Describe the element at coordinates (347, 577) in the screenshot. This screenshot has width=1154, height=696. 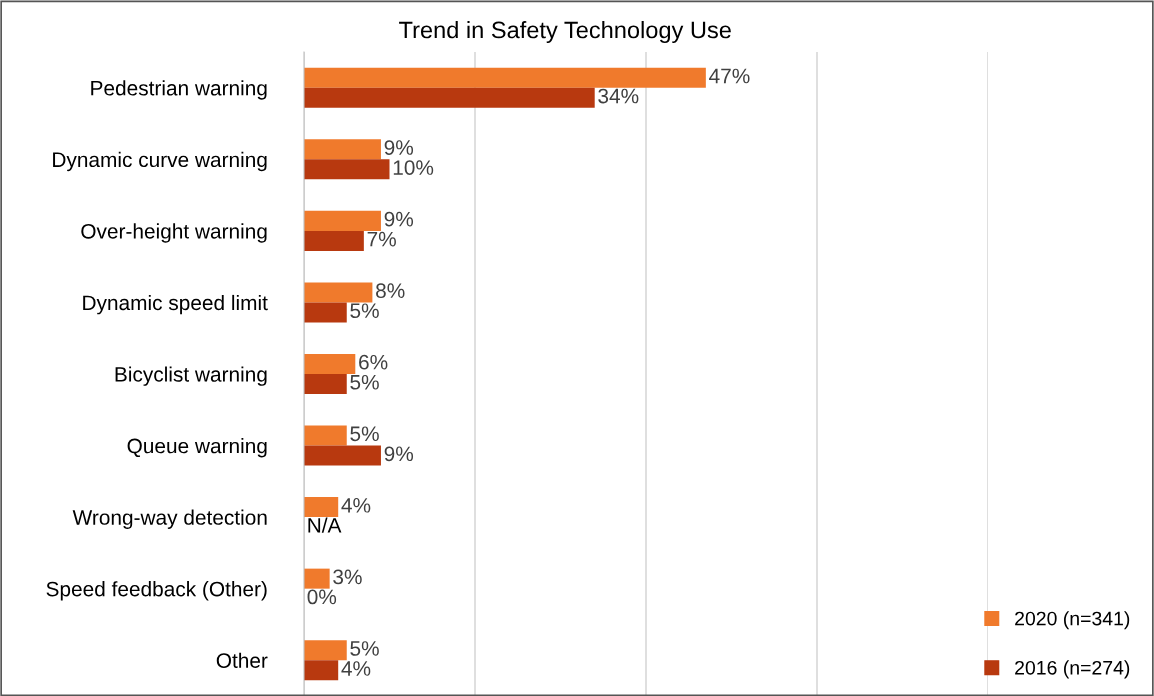
I see `data-label: 3%` at that location.